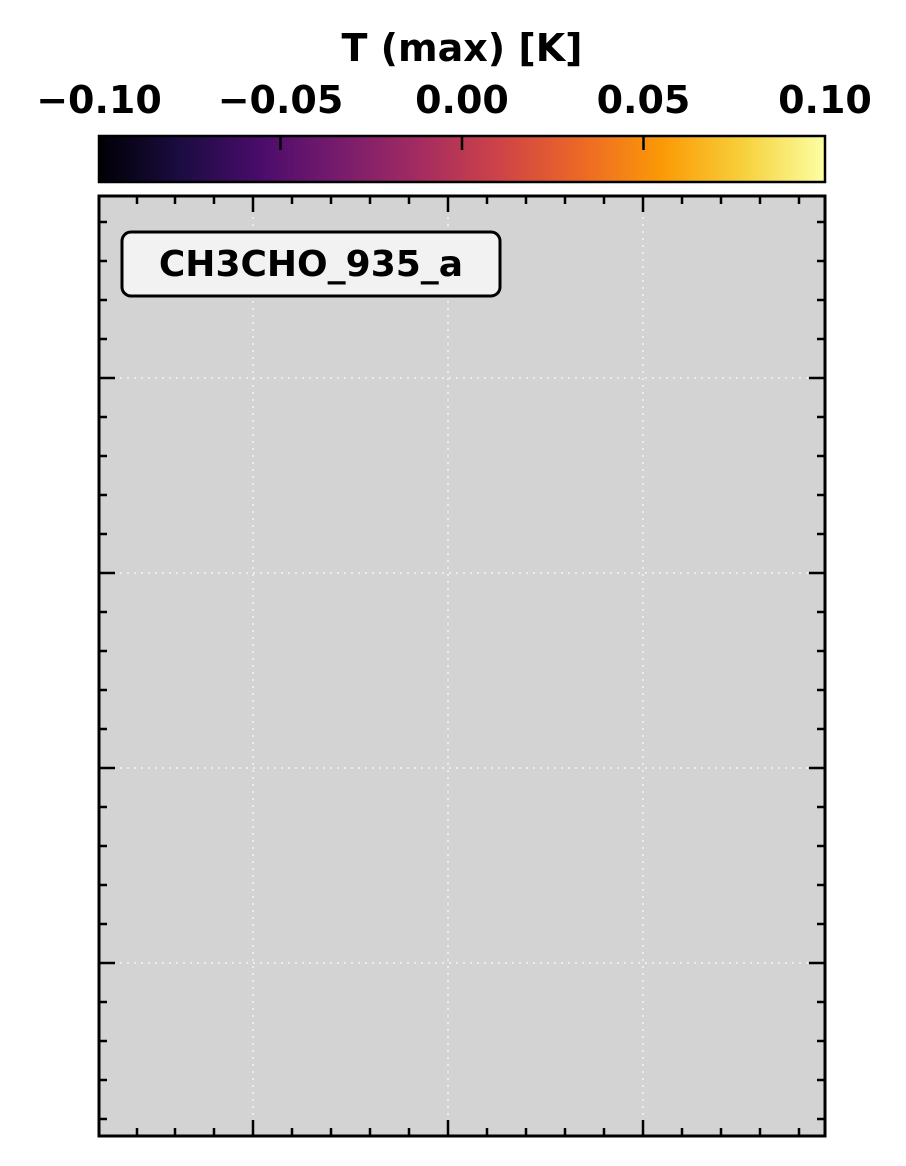 Image resolution: width=906 pixels, height=1166 pixels. I want to click on colorbar-title: T (max) [K], so click(461, 48).